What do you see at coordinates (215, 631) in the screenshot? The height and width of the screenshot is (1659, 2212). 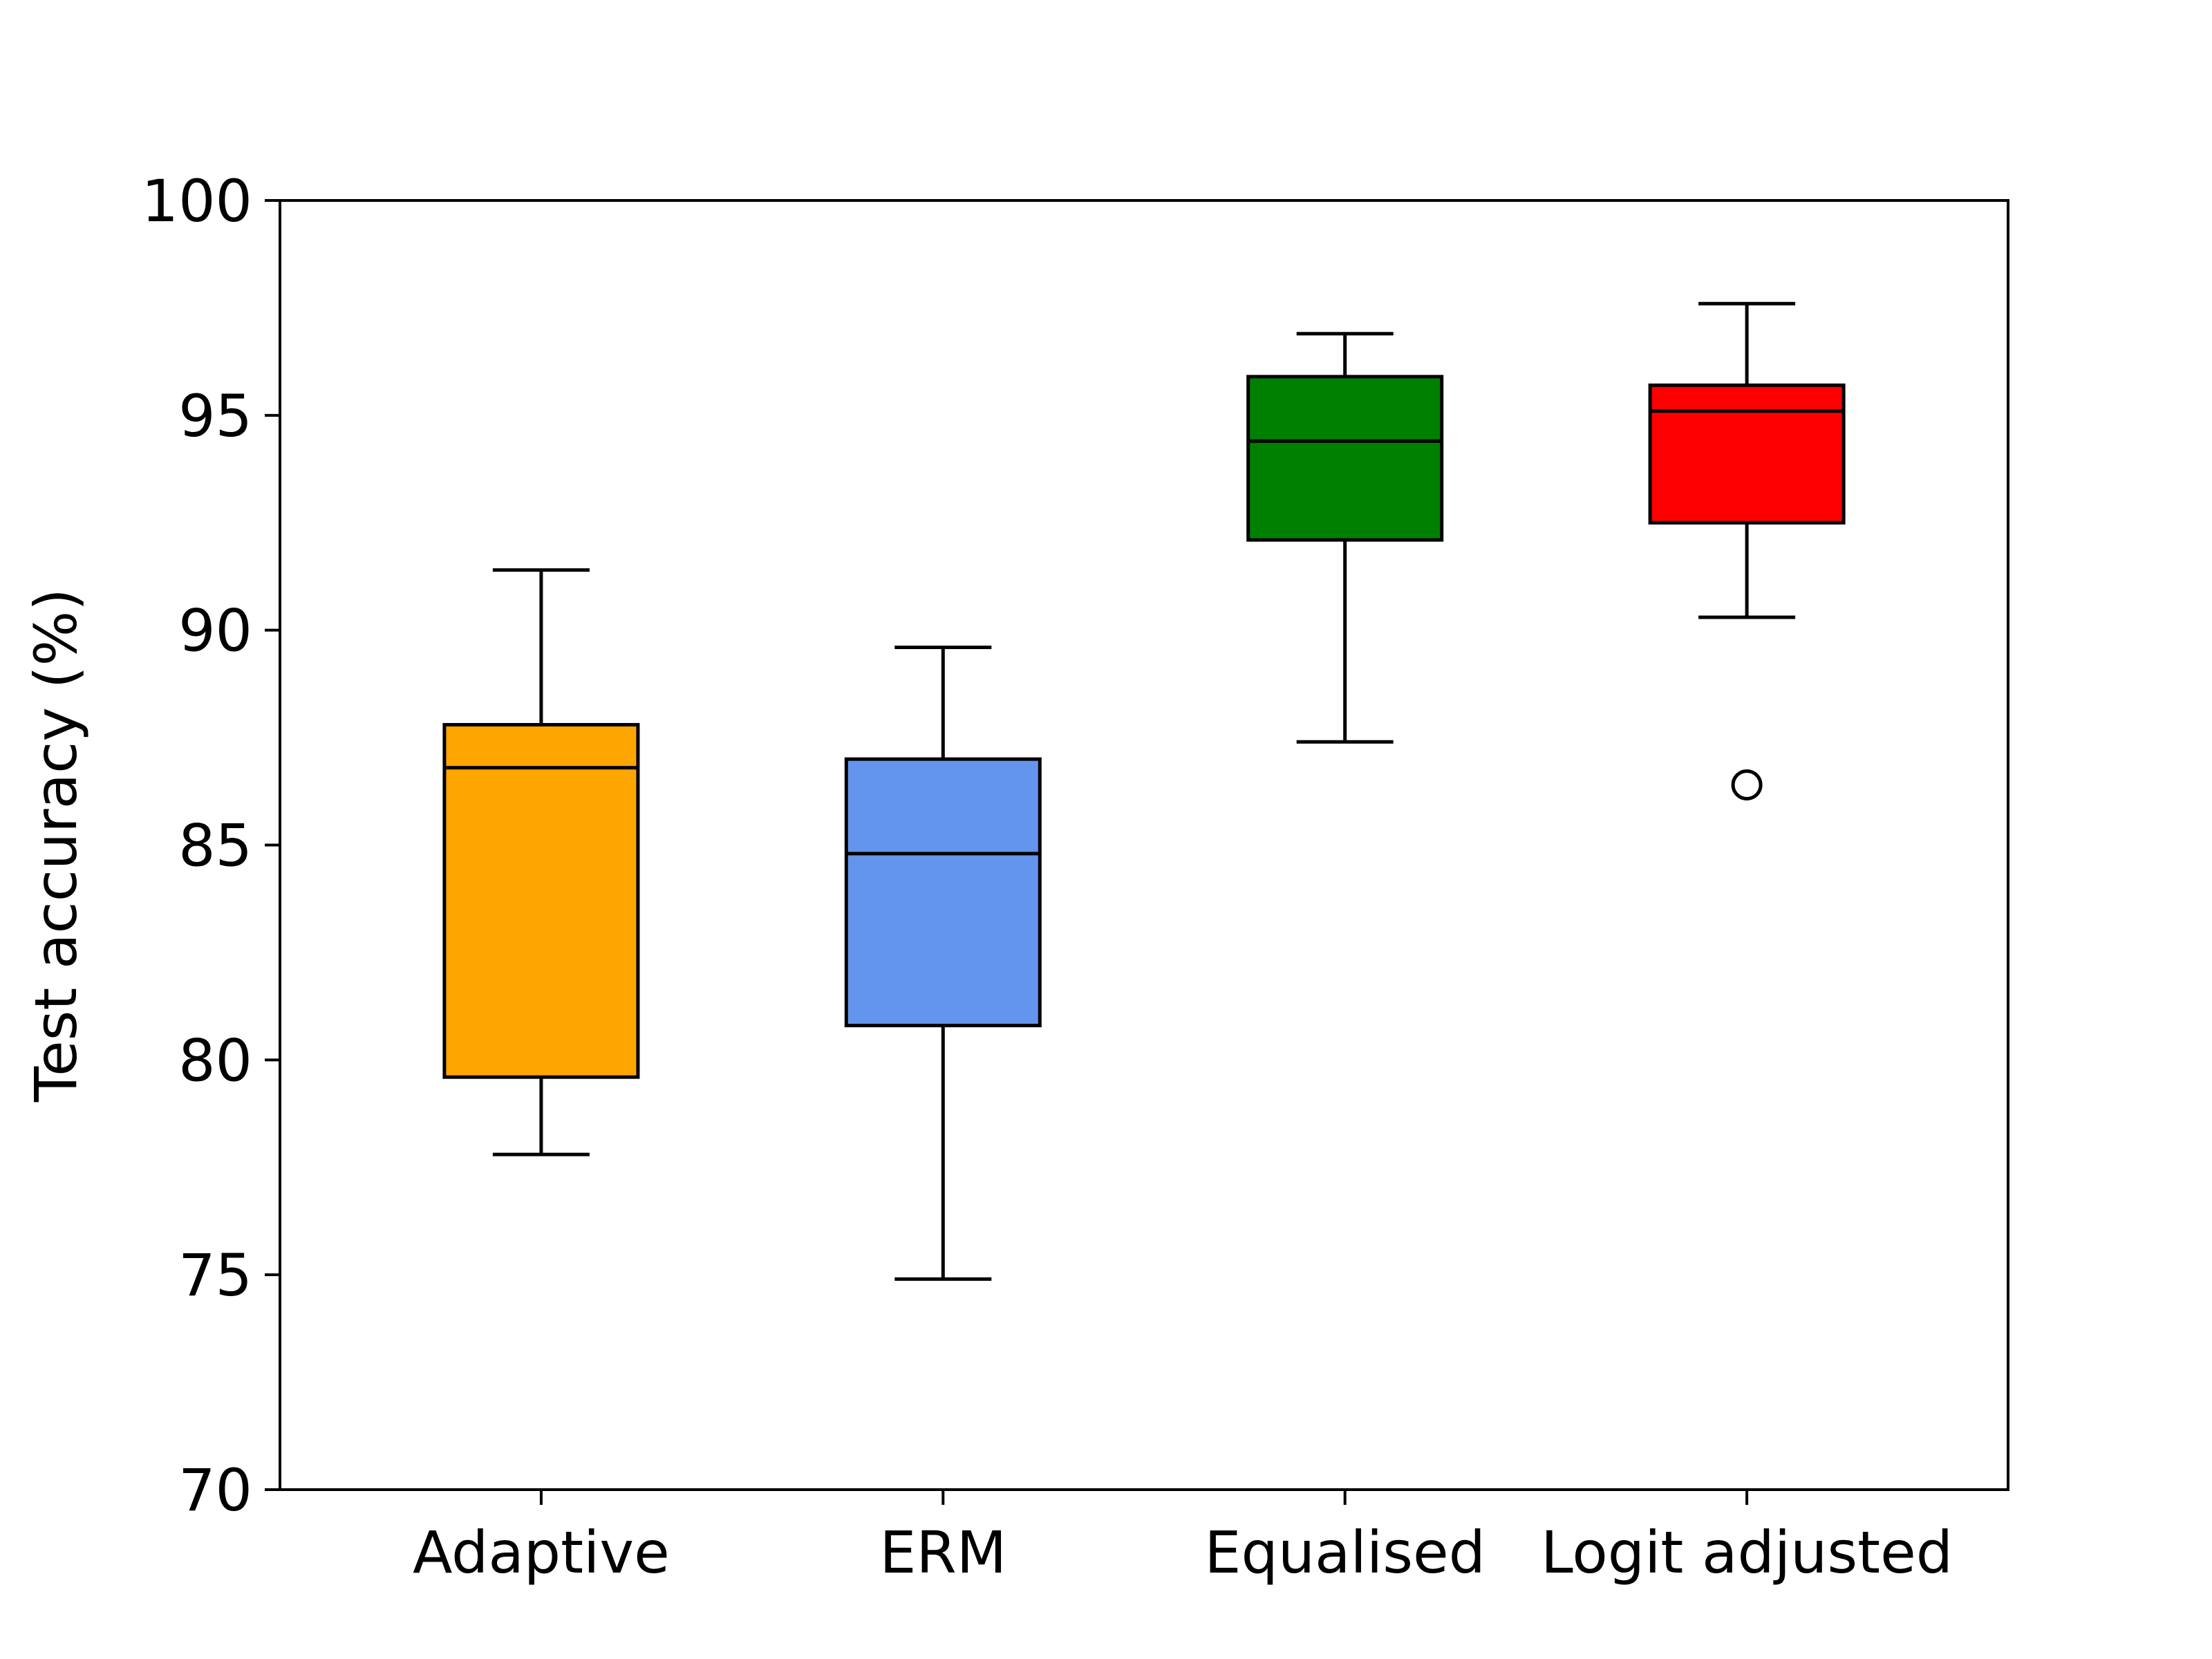 I see `y-tick-label: 90` at bounding box center [215, 631].